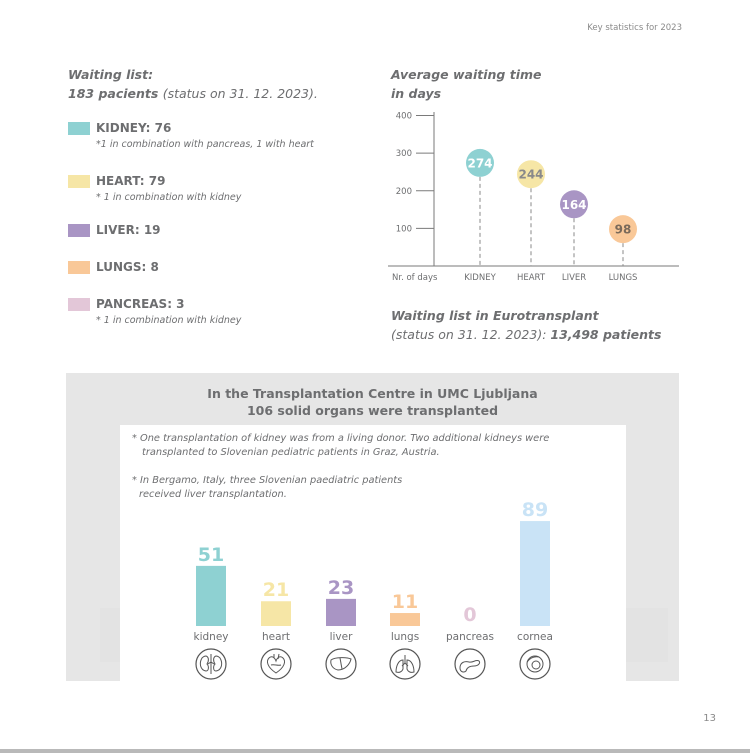  I want to click on data-label: 244, so click(530, 175).